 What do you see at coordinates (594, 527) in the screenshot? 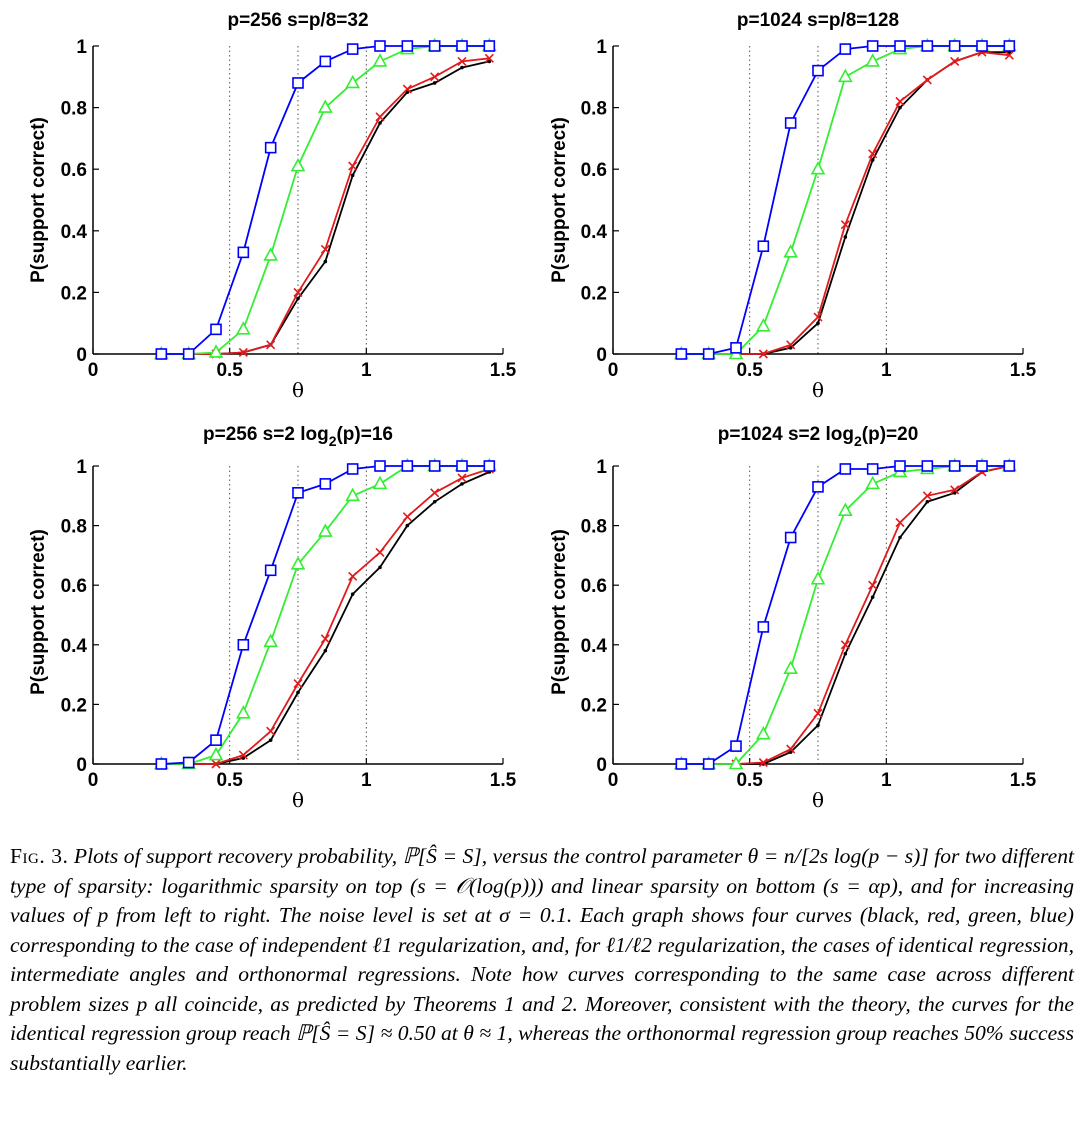
I see `y-tick-label: 0.8` at bounding box center [594, 527].